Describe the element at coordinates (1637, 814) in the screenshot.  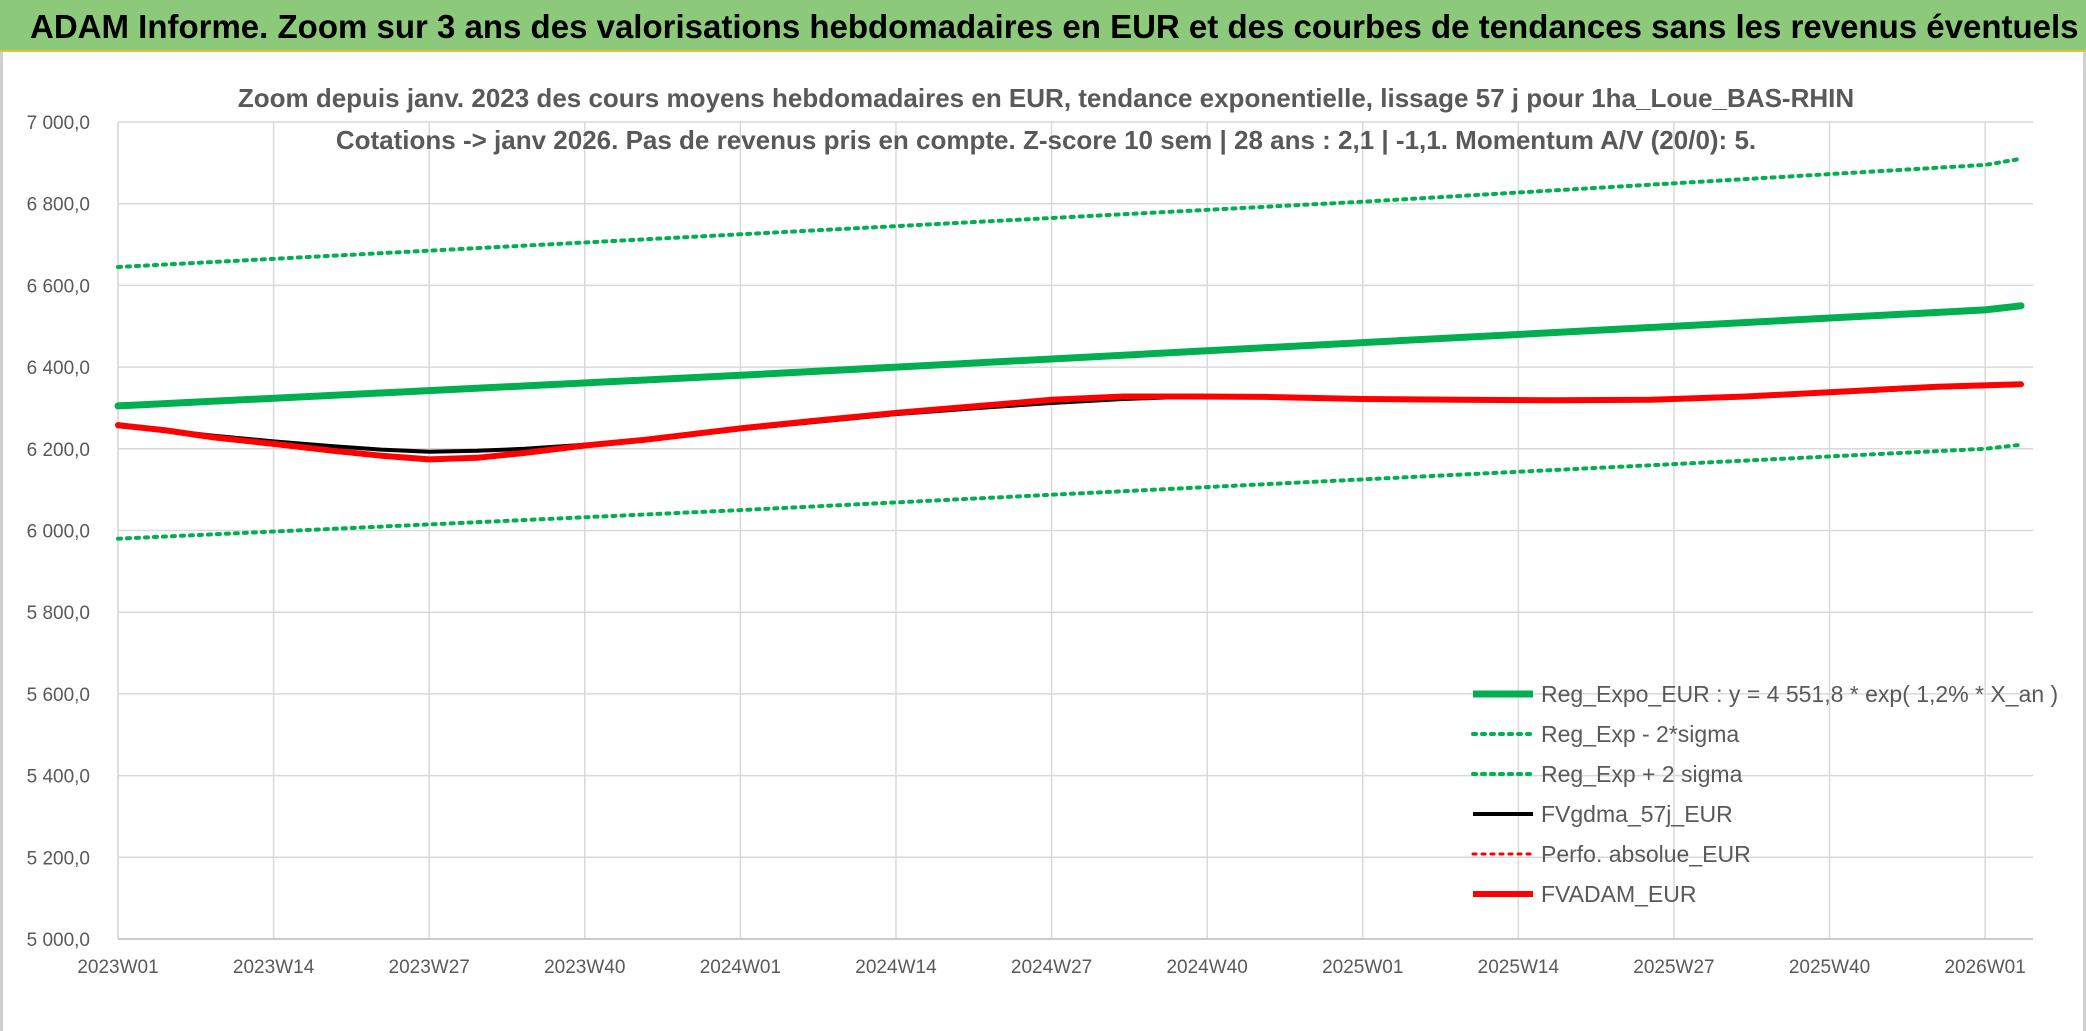
I see `legend-label-3: FVgdma_57j_EUR` at that location.